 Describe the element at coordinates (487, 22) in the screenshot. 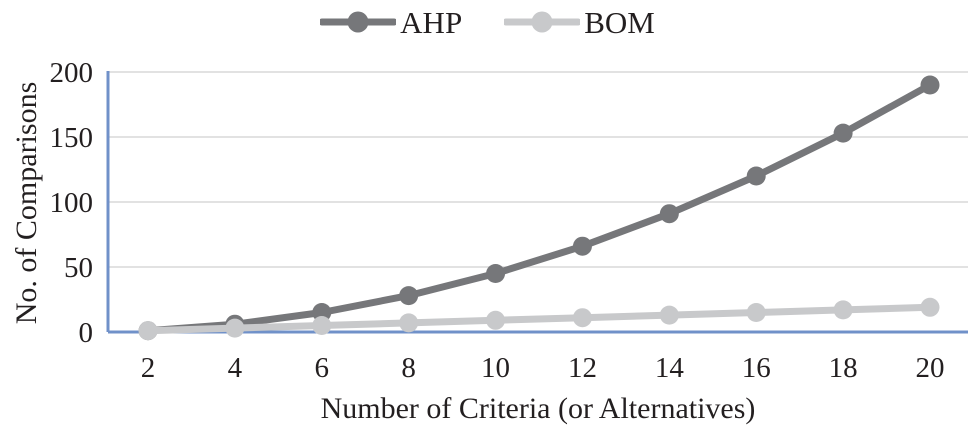

I see `chart-legend: AHP BOM` at that location.